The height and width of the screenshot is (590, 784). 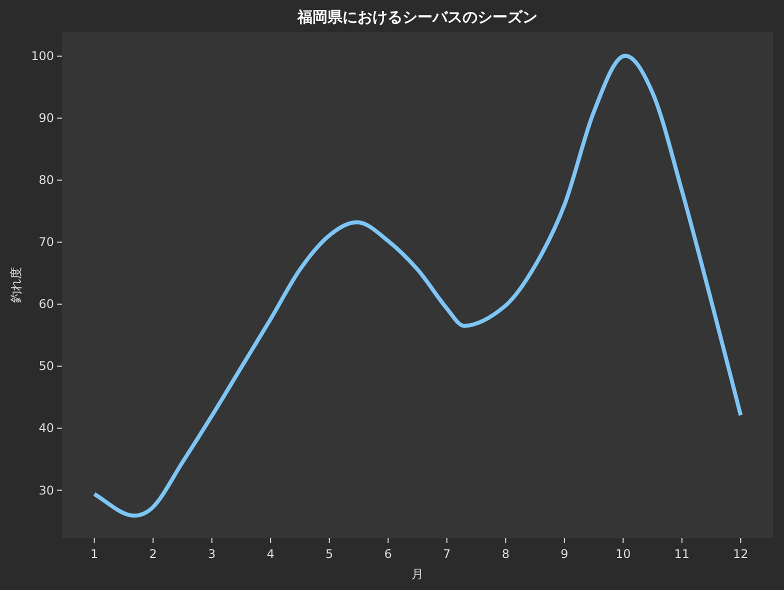 I want to click on x-tick-label: 2, so click(x=153, y=554).